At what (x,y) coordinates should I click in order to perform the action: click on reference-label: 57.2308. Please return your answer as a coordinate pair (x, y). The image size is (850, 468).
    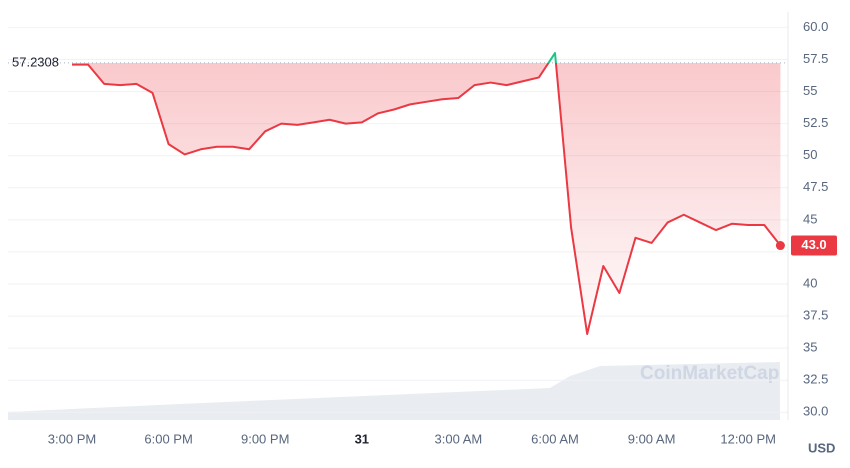
    Looking at the image, I should click on (35, 61).